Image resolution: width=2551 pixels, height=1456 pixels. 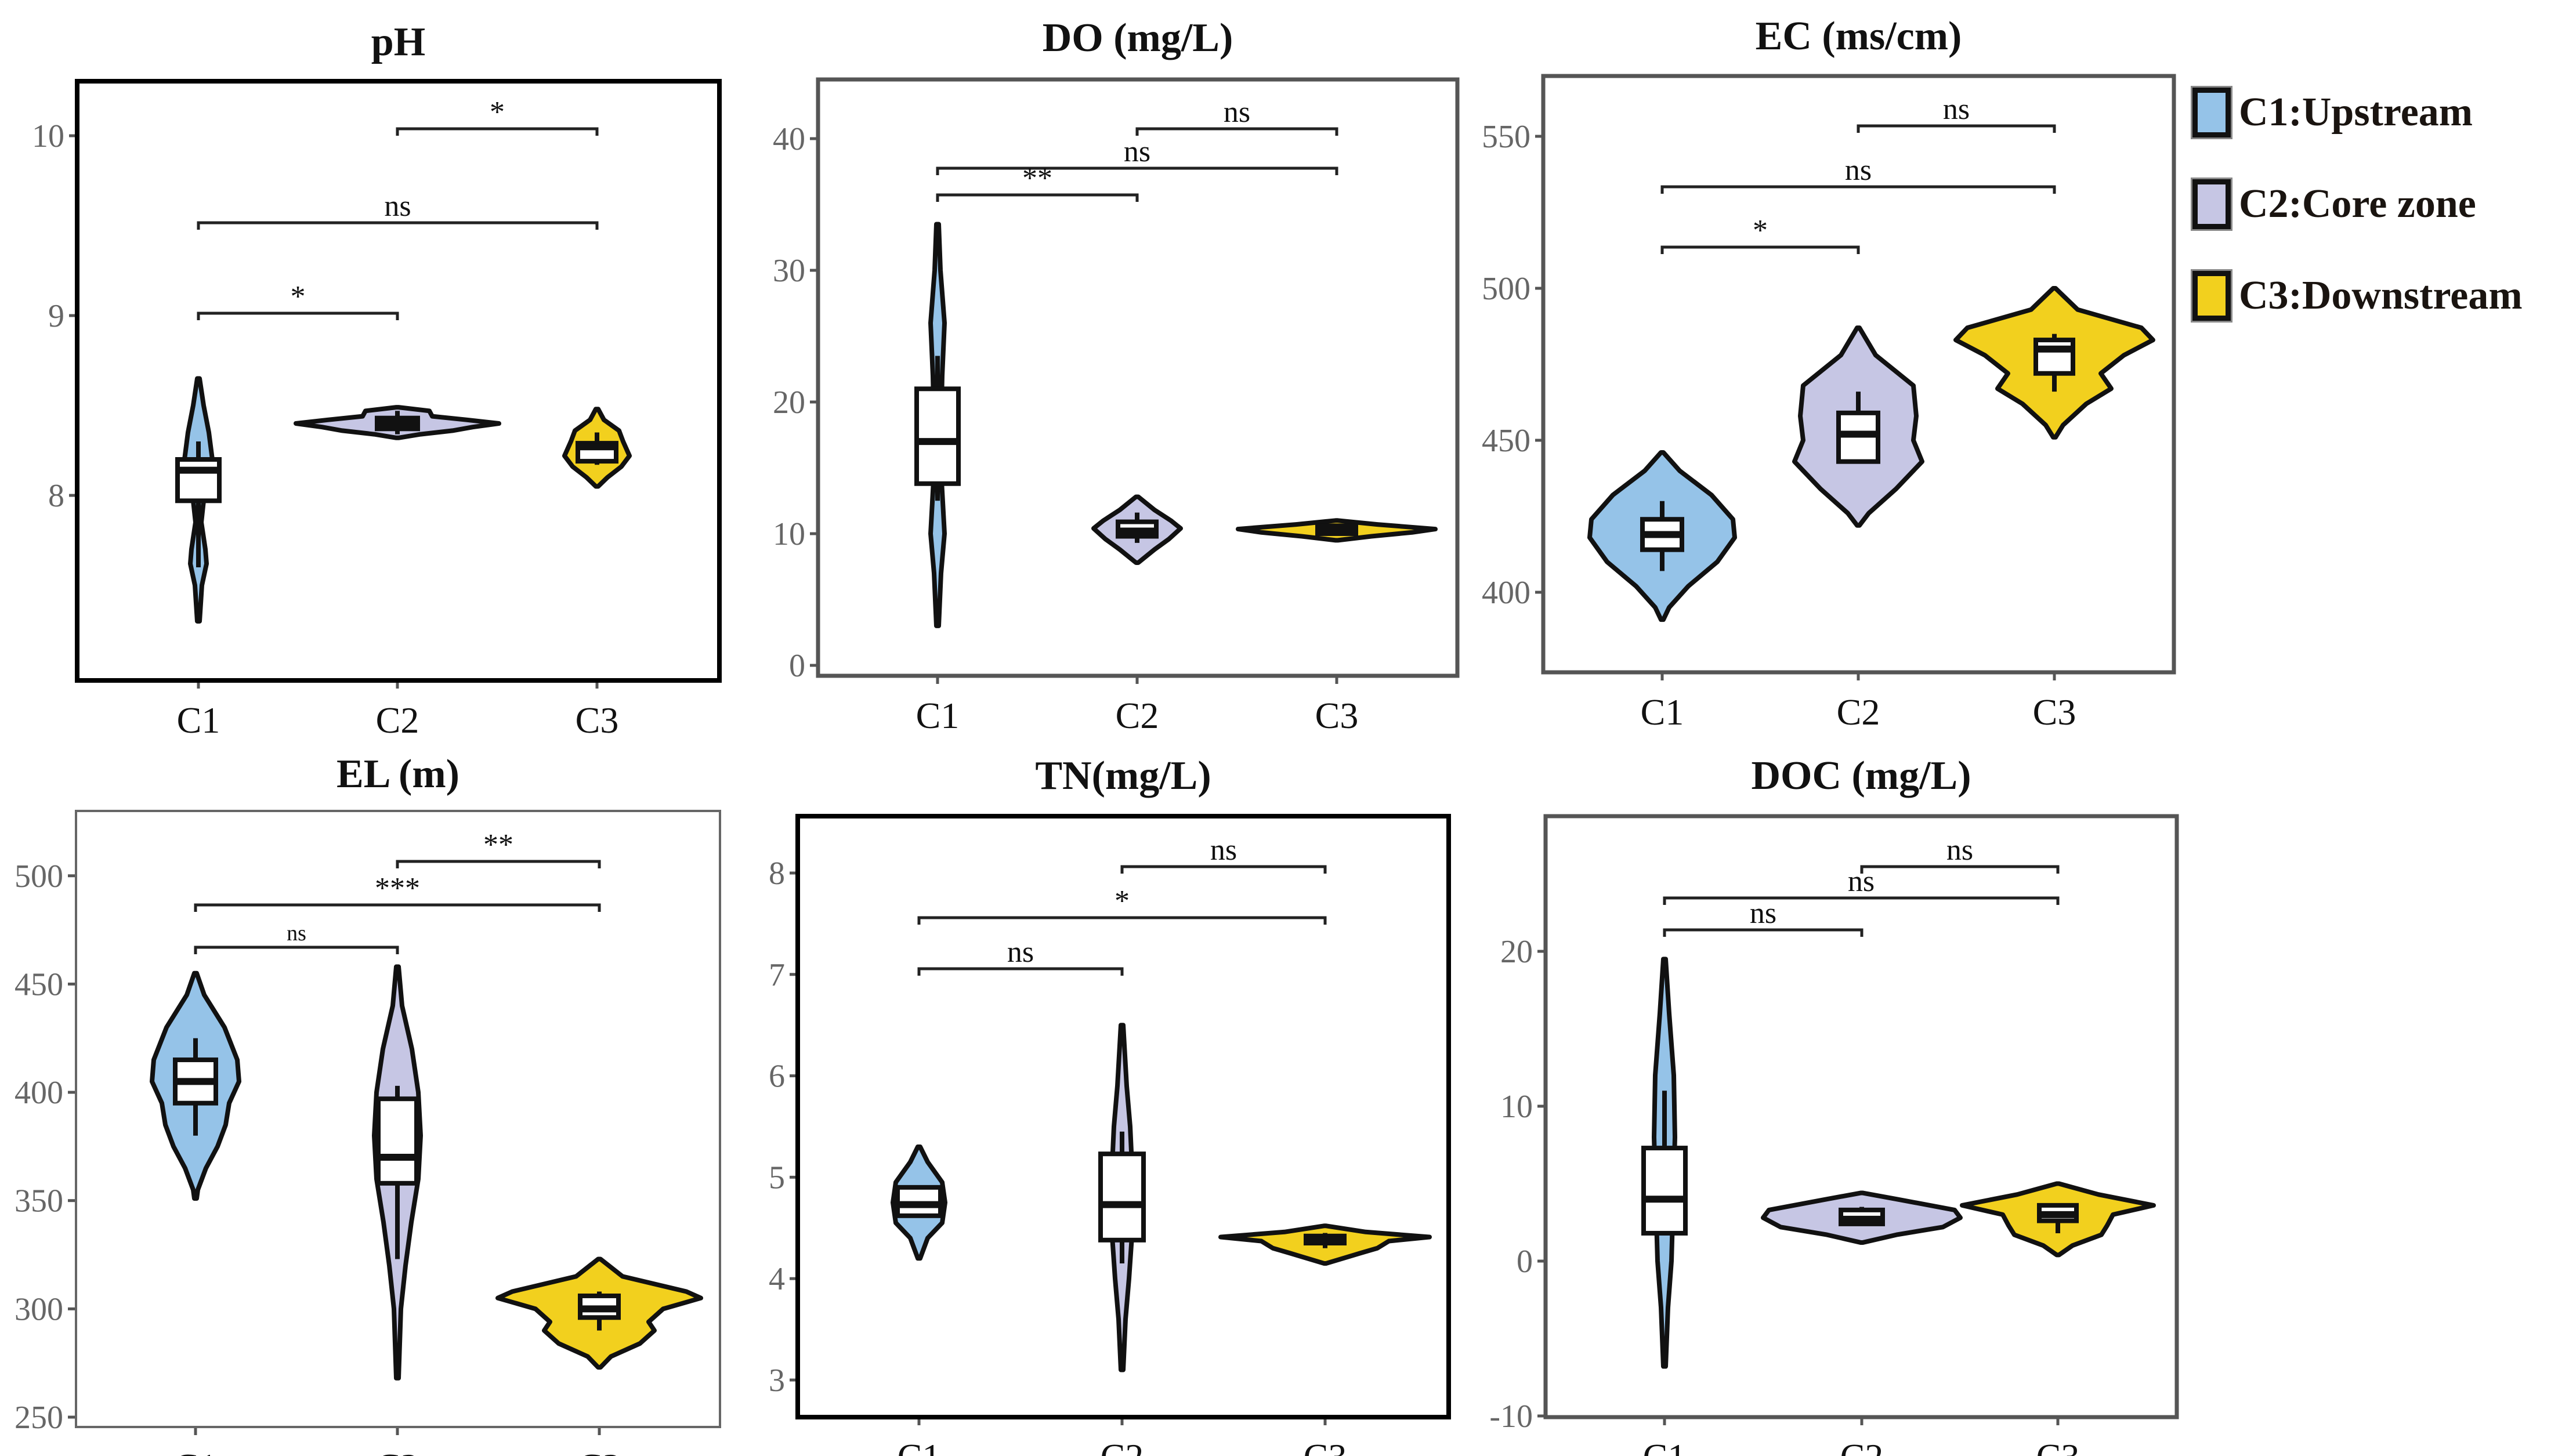 What do you see at coordinates (39, 1201) in the screenshot?
I see `y-tick-label: 350` at bounding box center [39, 1201].